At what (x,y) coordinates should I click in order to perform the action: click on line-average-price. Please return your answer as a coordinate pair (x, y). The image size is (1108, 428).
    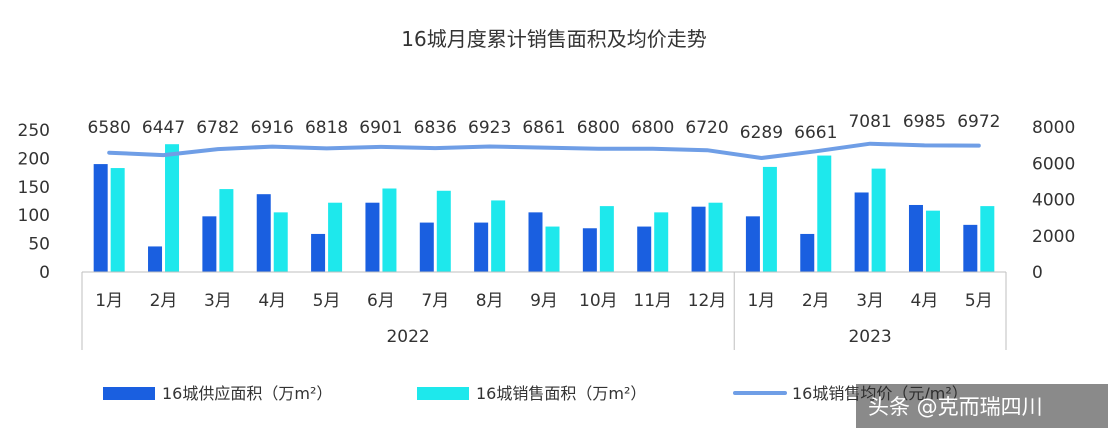
    Looking at the image, I should click on (544, 150).